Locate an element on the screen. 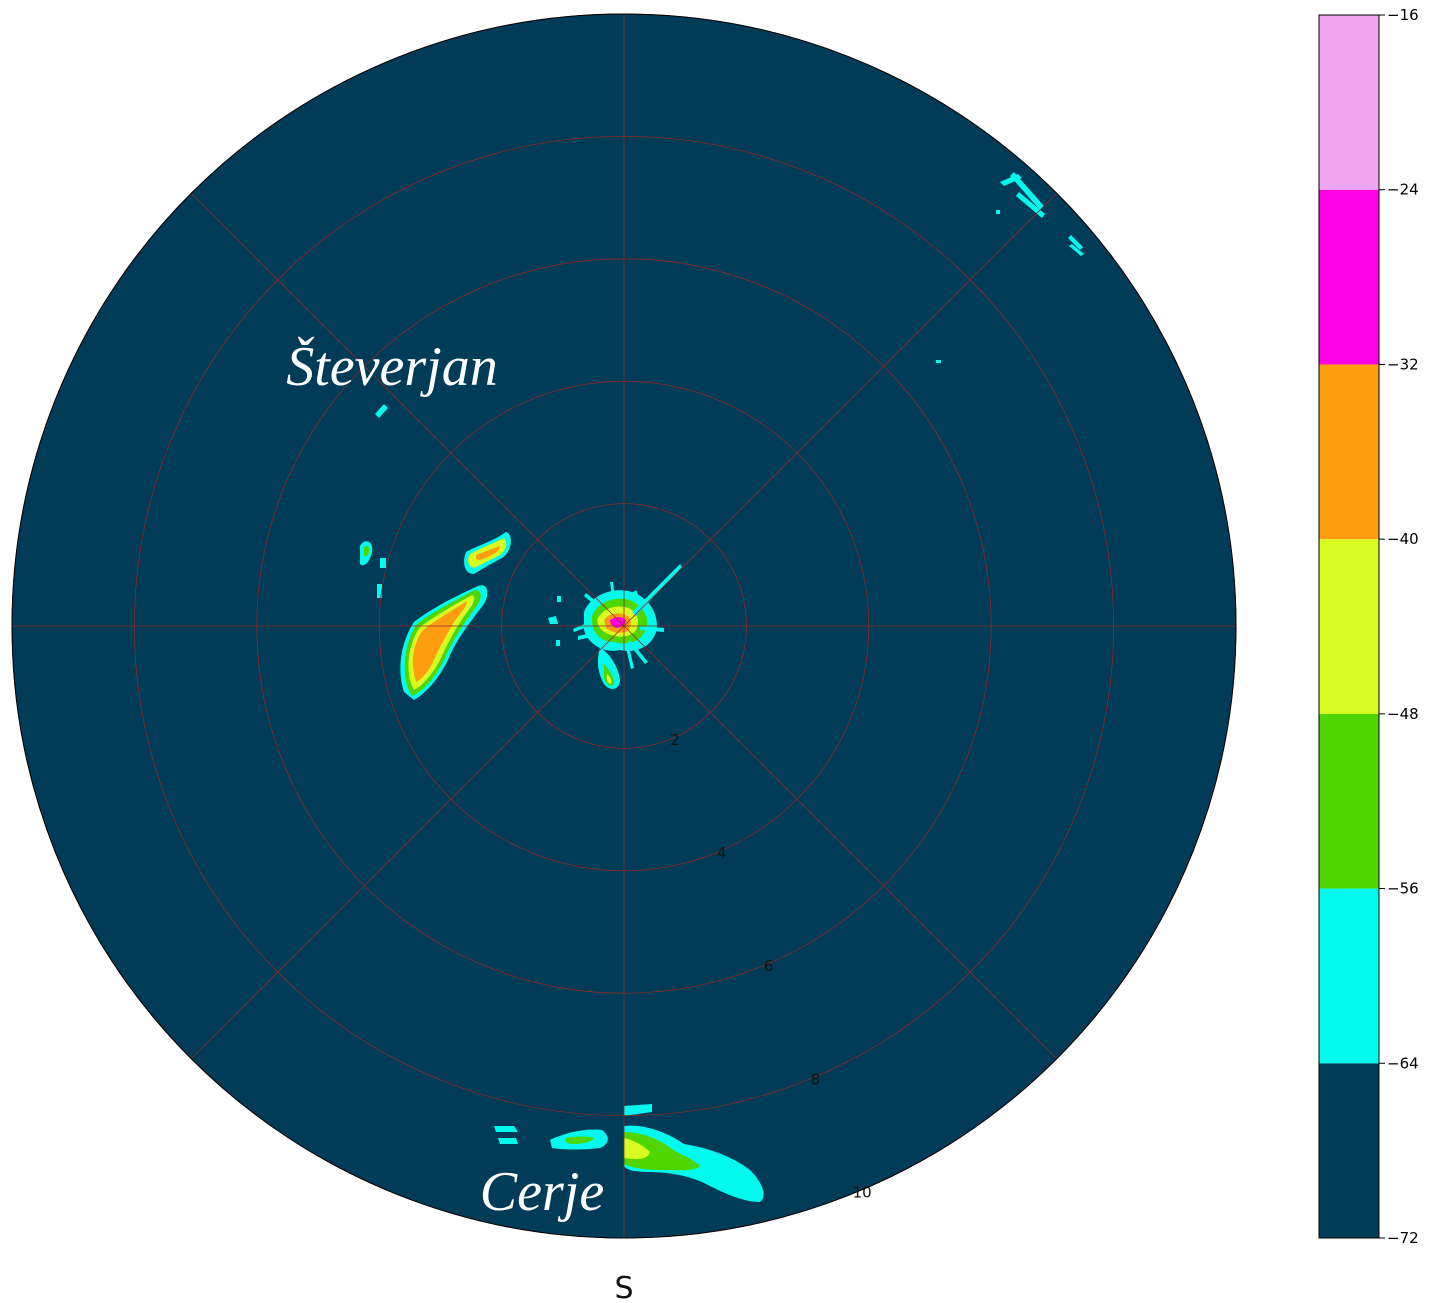 The width and height of the screenshot is (1435, 1303). colorbar-tick-label: −48 is located at coordinates (1403, 714).